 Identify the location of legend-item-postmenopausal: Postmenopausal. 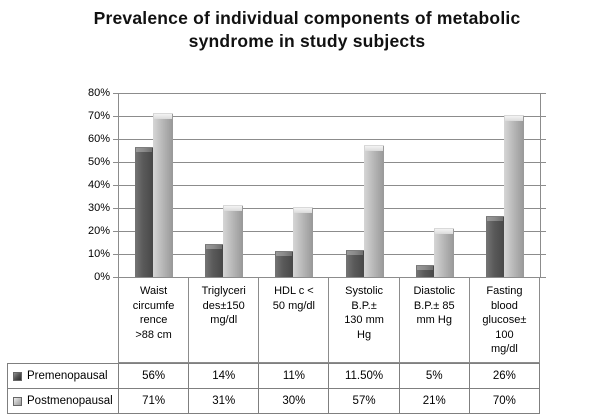
(63, 401).